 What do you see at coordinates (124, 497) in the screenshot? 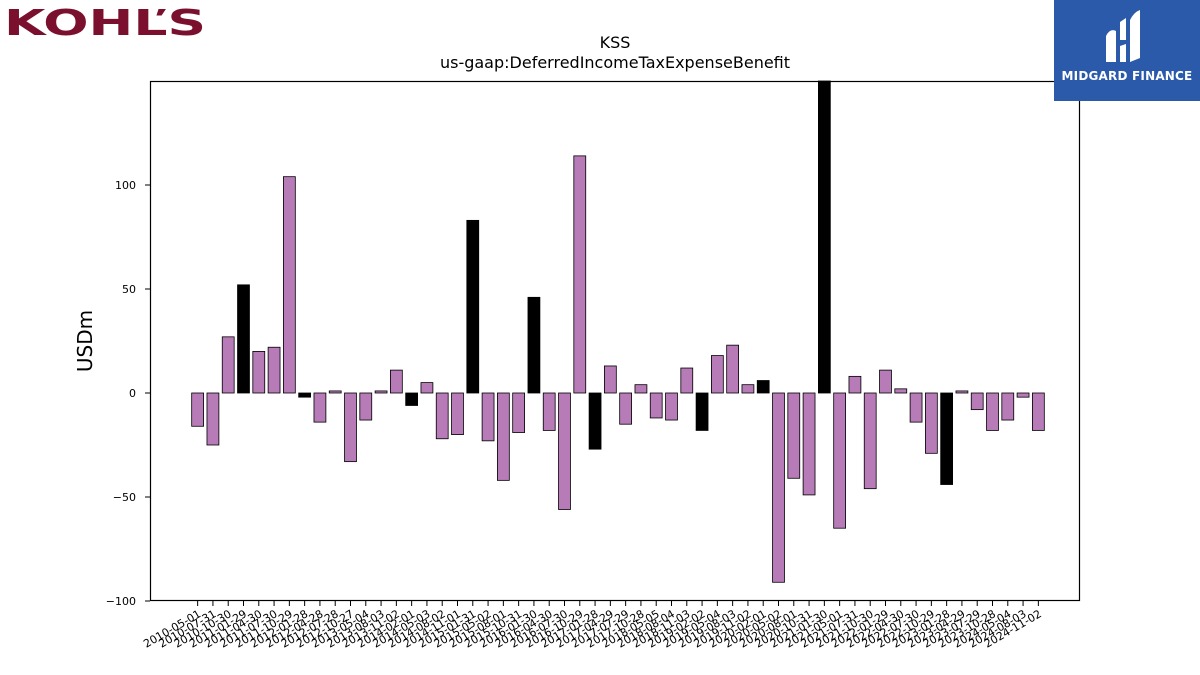
I see `y-tick-label: −50` at bounding box center [124, 497].